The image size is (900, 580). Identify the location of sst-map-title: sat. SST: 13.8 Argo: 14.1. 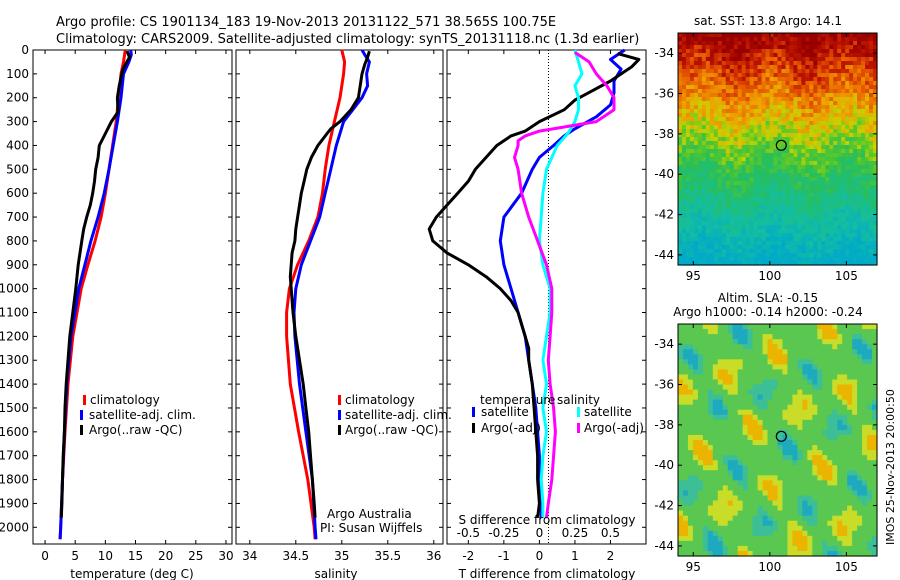
(768, 21).